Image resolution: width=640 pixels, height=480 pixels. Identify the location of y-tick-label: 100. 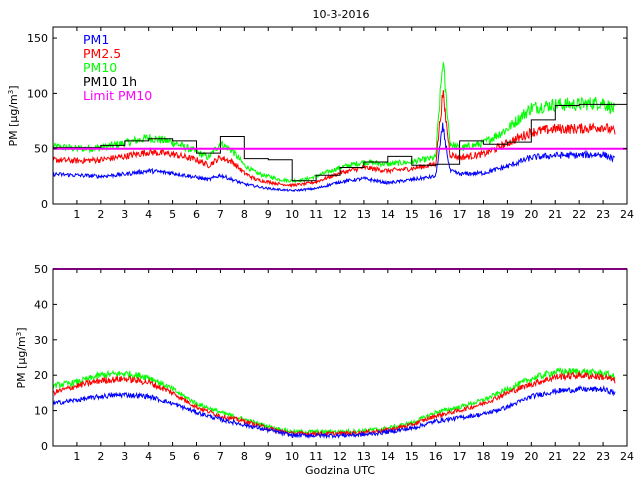
(37, 93).